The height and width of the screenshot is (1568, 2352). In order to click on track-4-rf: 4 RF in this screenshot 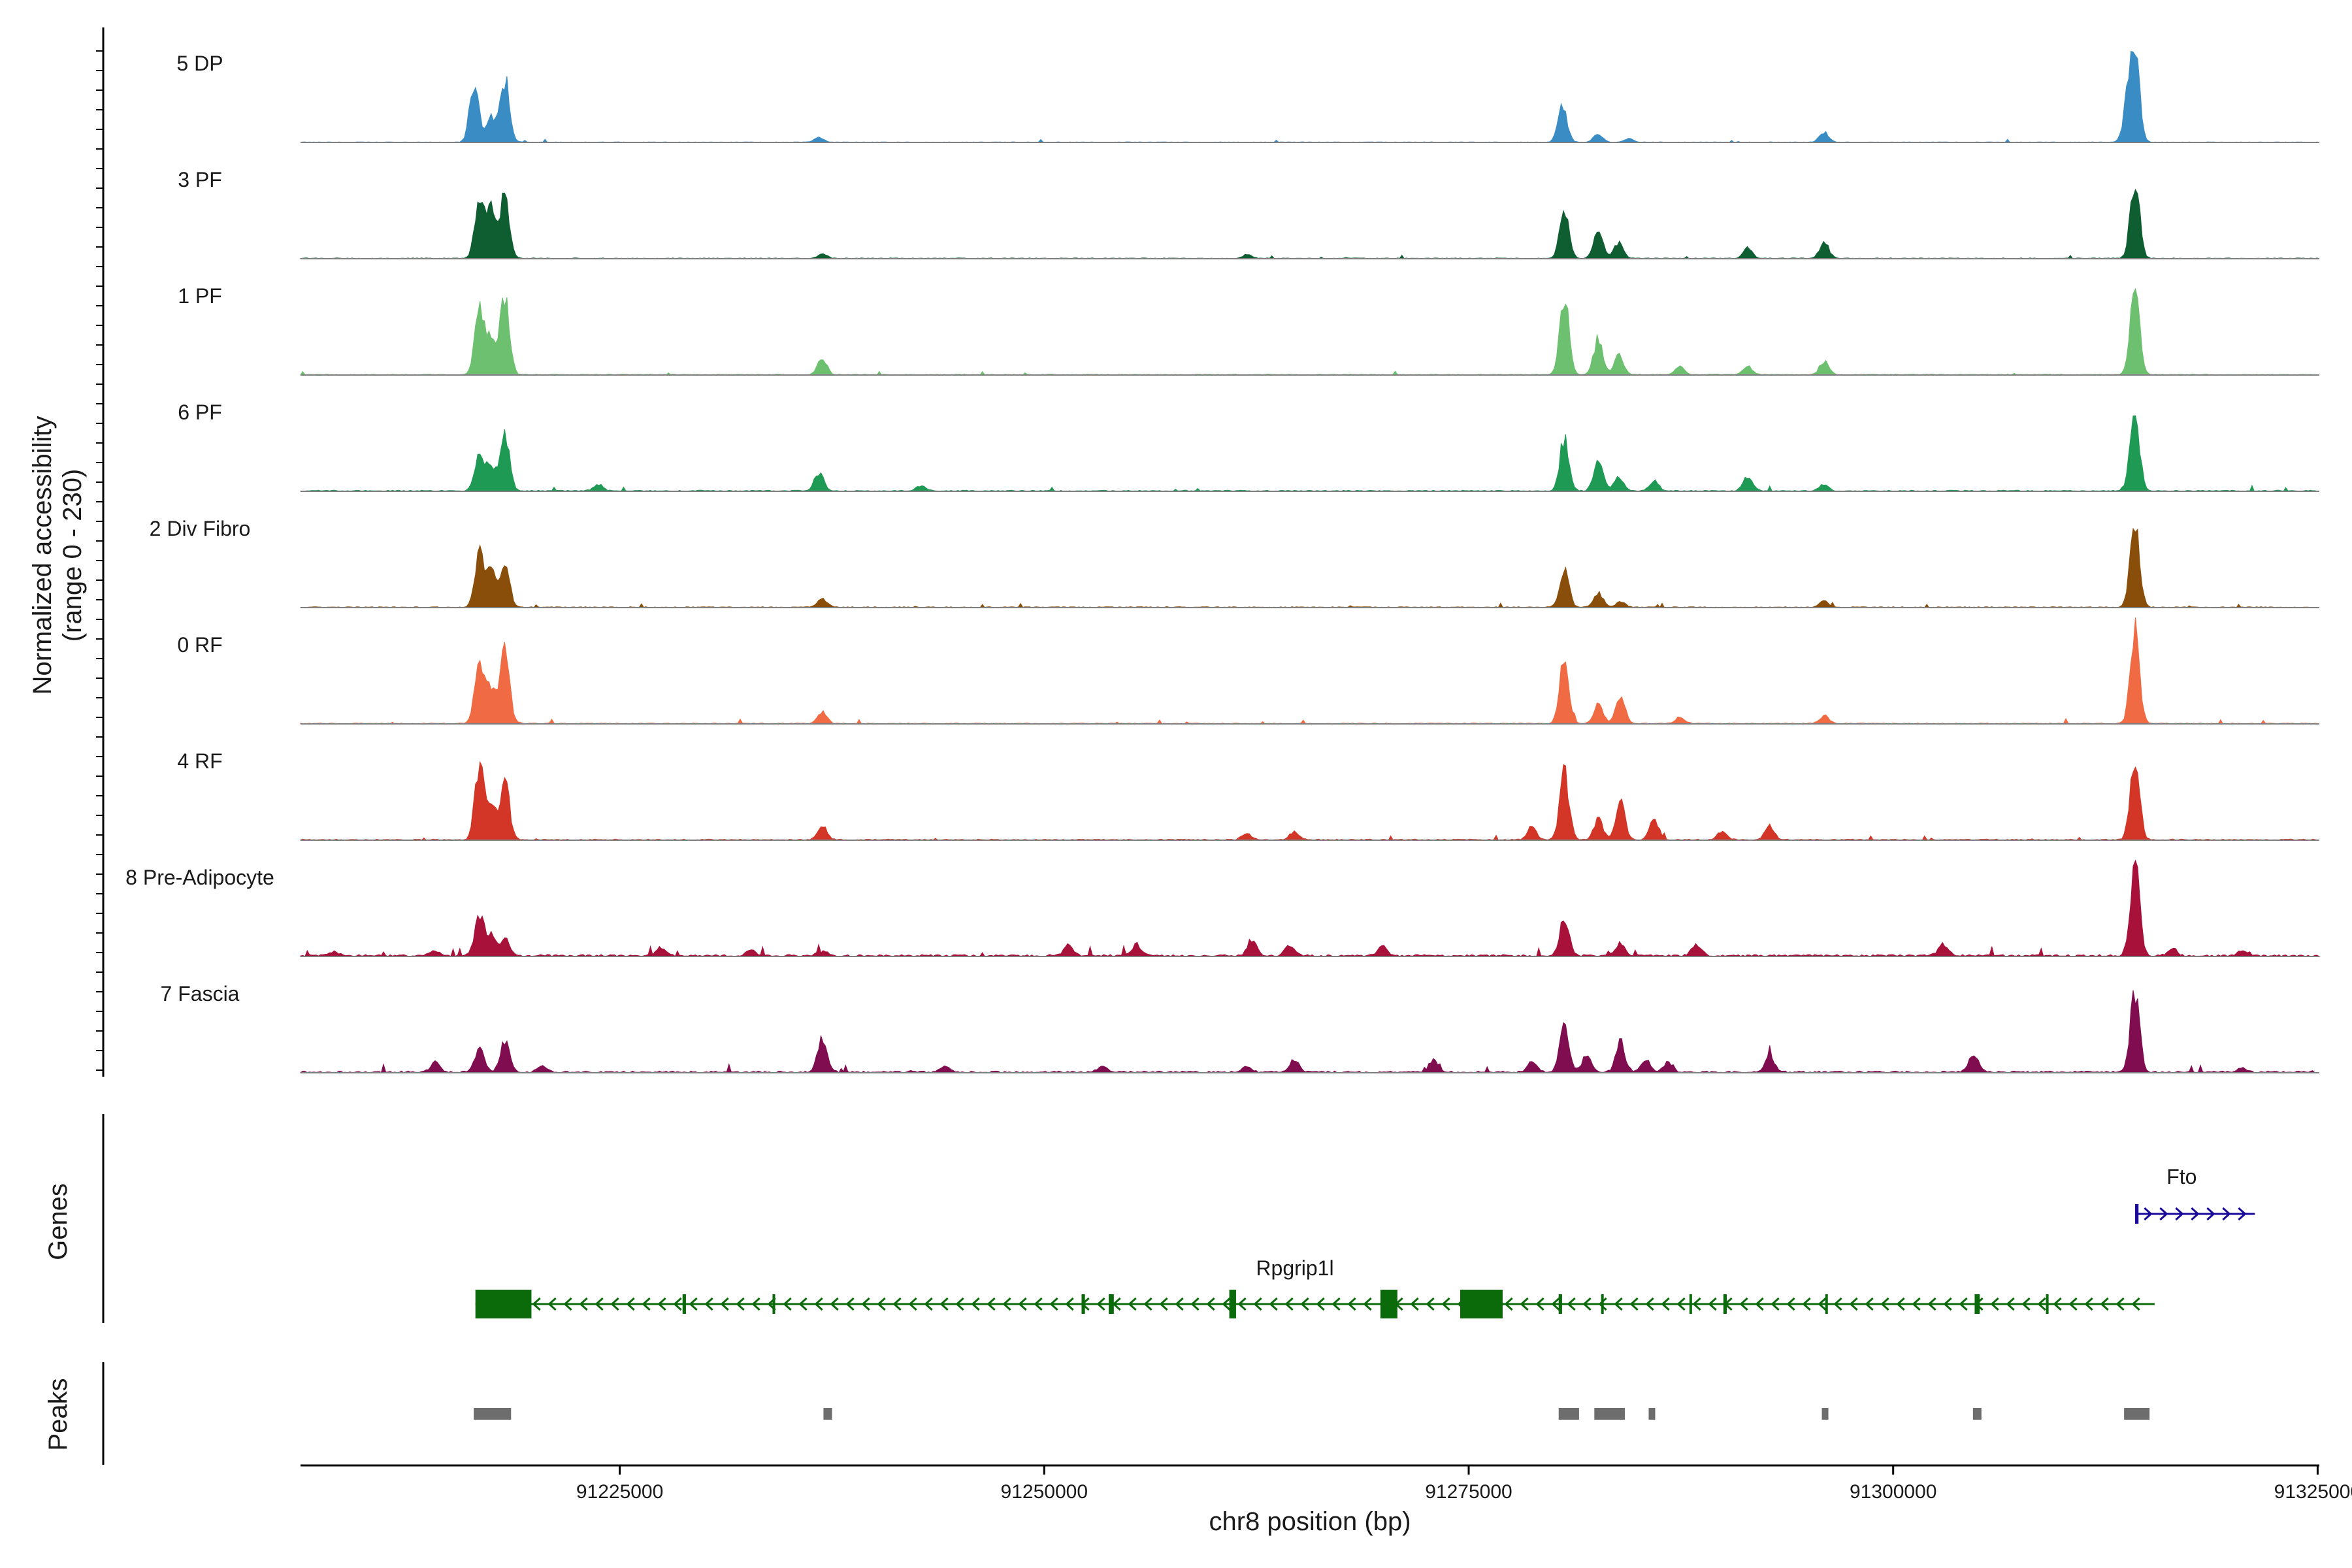, I will do `click(1248, 795)`.